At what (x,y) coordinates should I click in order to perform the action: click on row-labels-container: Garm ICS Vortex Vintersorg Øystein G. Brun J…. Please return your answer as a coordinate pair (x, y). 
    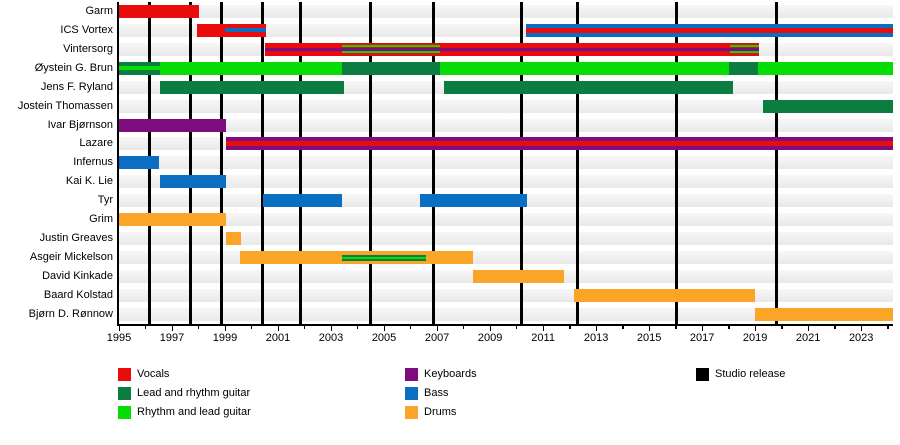
    Looking at the image, I should click on (65, 162).